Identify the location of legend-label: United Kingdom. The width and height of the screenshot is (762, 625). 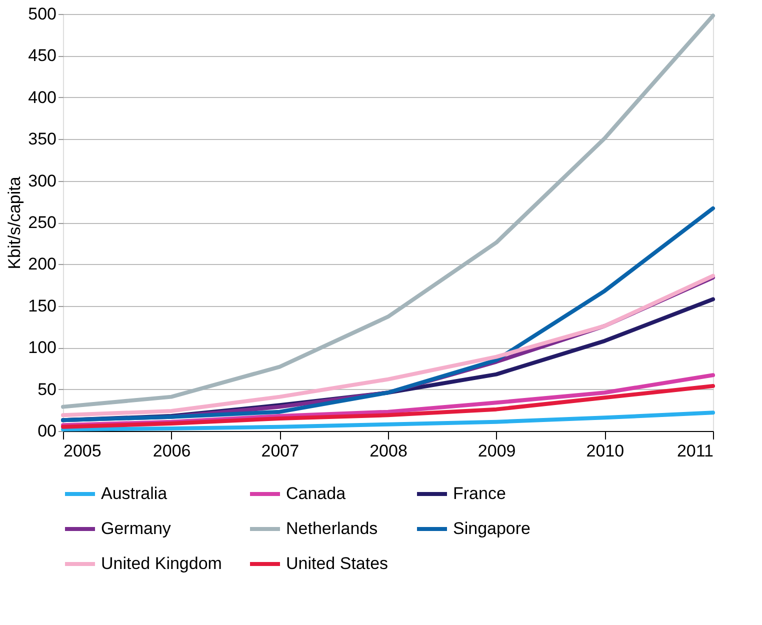
(161, 563).